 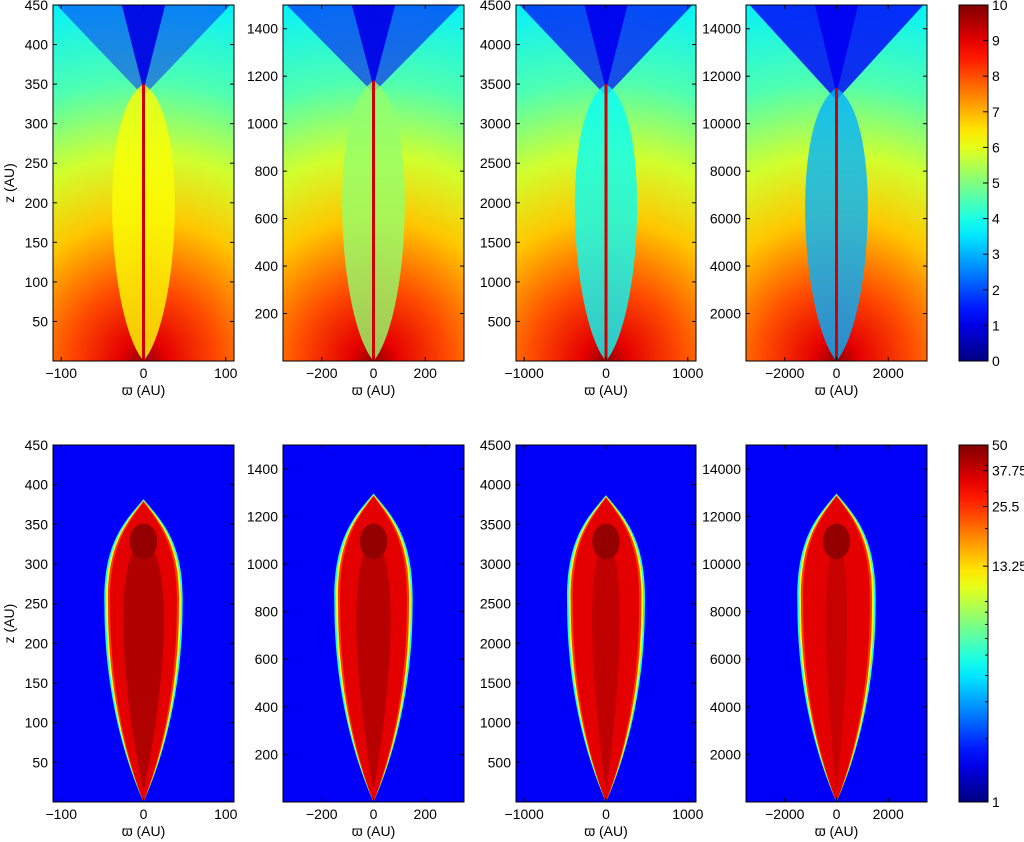 I want to click on colorbar-tick-label: 4, so click(x=996, y=219).